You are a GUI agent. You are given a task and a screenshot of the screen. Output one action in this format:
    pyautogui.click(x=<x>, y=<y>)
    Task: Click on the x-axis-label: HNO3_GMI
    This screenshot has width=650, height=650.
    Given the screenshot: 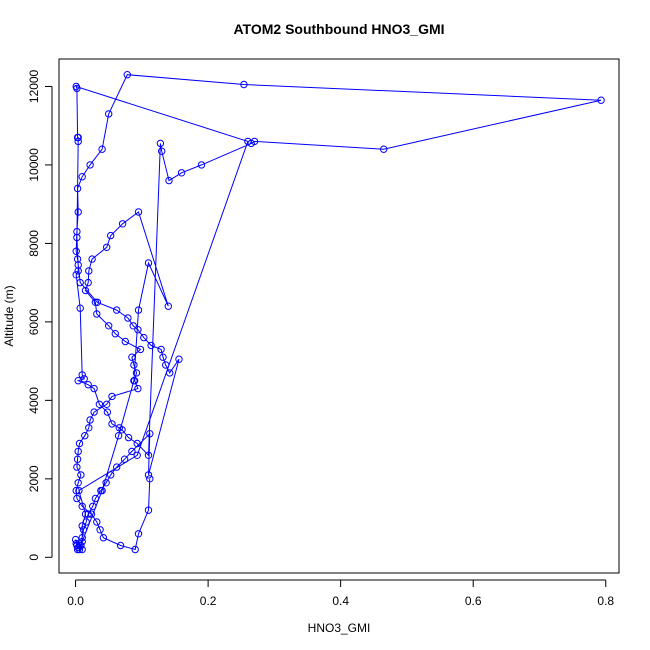 What is the action you would take?
    pyautogui.click(x=339, y=628)
    